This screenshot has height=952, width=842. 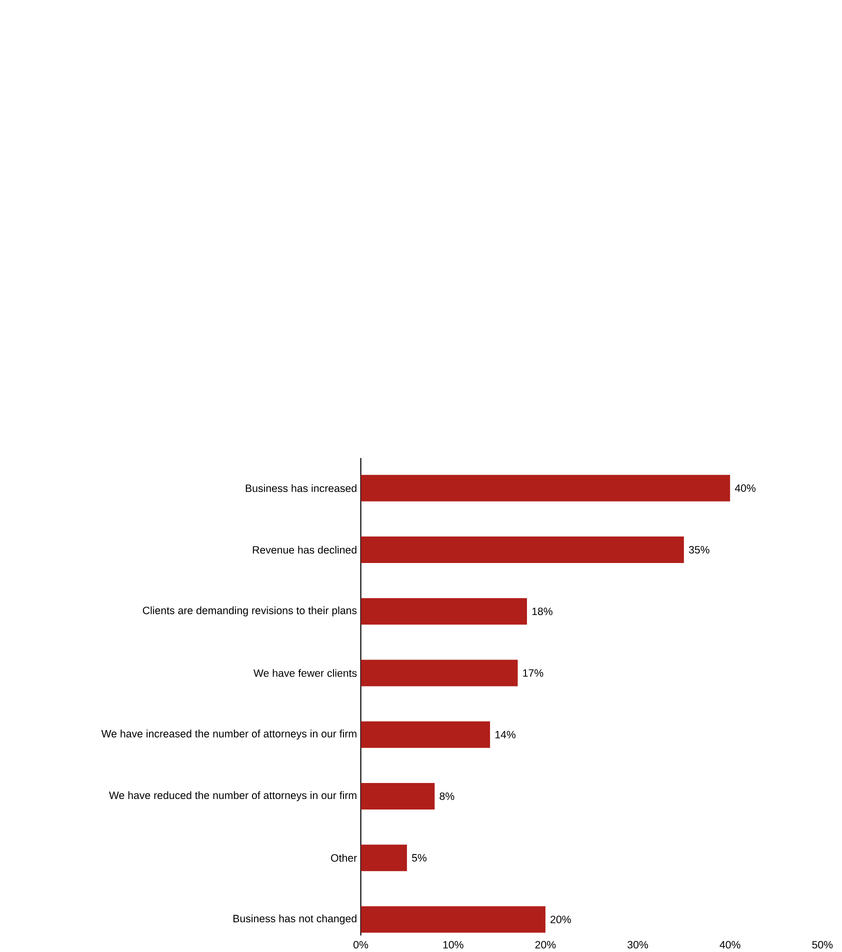 What do you see at coordinates (232, 796) in the screenshot?
I see `y-tick-label: We have reduced the number of attorneys in our firm` at bounding box center [232, 796].